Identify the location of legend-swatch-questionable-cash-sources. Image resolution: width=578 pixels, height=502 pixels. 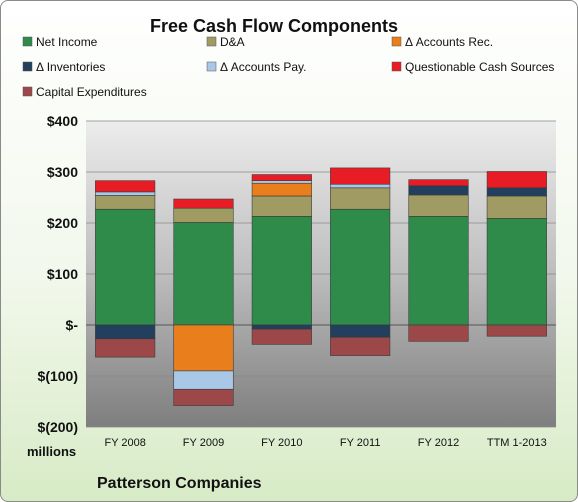
(396, 66).